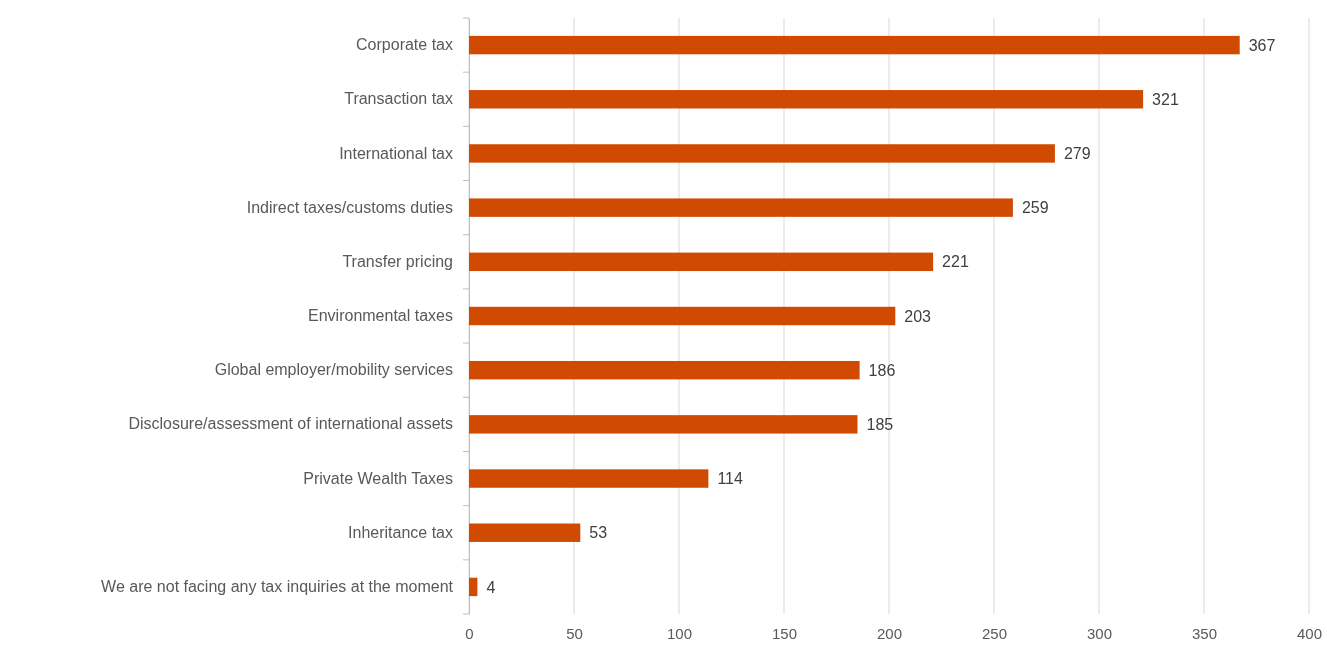 The width and height of the screenshot is (1327, 648). I want to click on x-tick-label: 250, so click(994, 633).